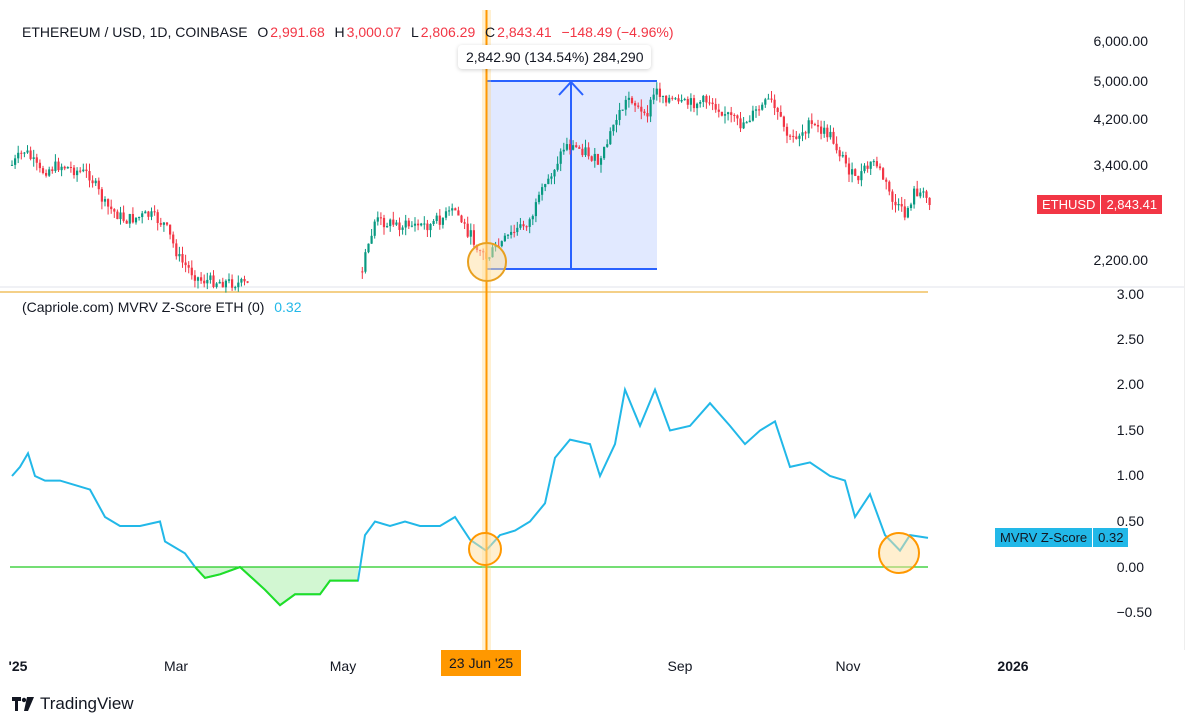  What do you see at coordinates (571, 88) in the screenshot?
I see `measure-arrow-head-icon` at bounding box center [571, 88].